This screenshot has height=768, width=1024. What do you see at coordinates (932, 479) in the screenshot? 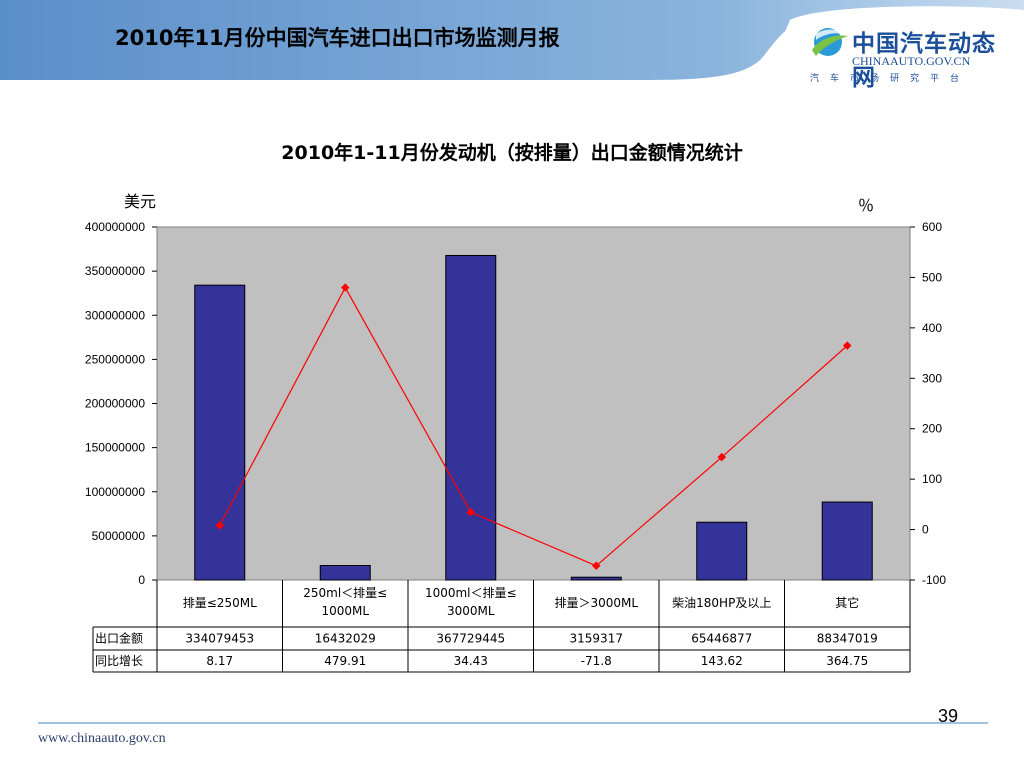
I see `right-axis-tick-label: 100` at bounding box center [932, 479].